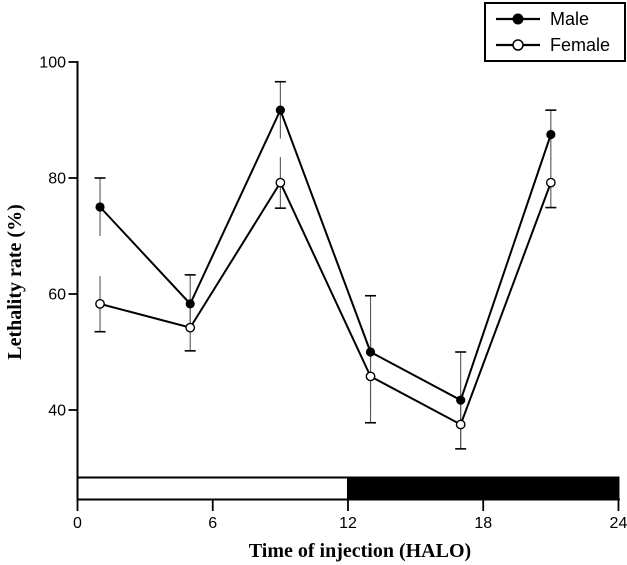  I want to click on x-tick-label-12: 12, so click(348, 523).